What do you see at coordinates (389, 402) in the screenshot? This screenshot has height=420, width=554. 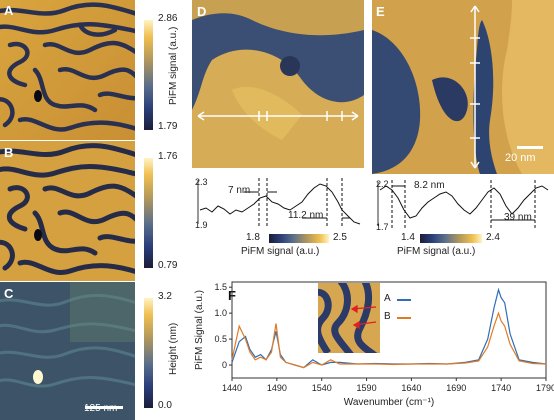 I see `x-axis-label: Wavenumber (cm⁻¹)` at bounding box center [389, 402].